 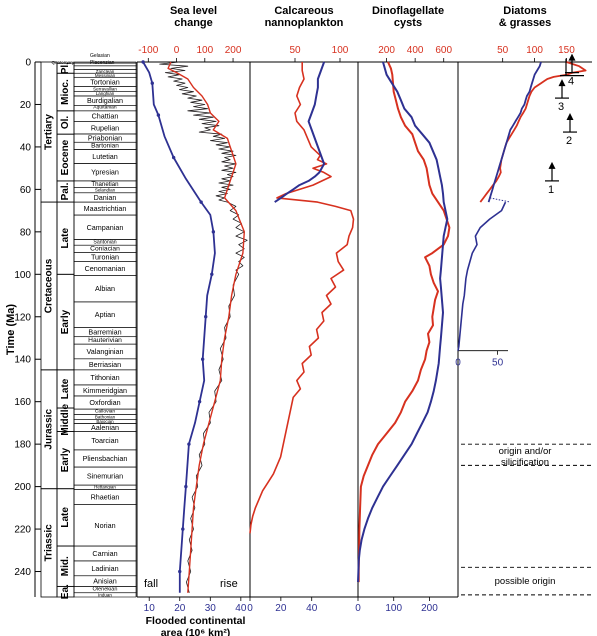 I want to click on sea-bottom-tick-label: 40, so click(x=241, y=608).